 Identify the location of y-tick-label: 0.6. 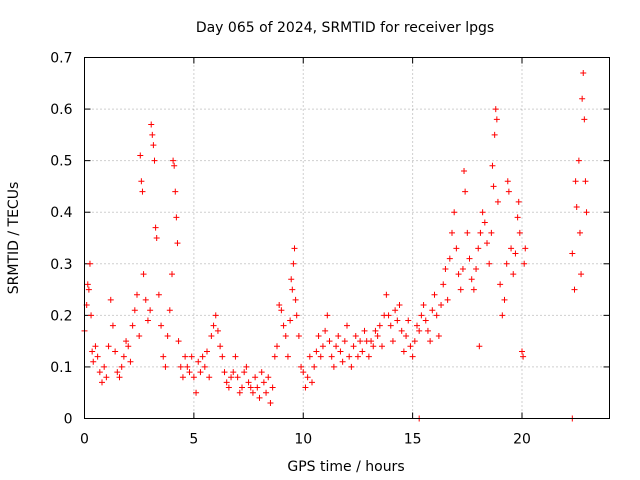
(61, 110).